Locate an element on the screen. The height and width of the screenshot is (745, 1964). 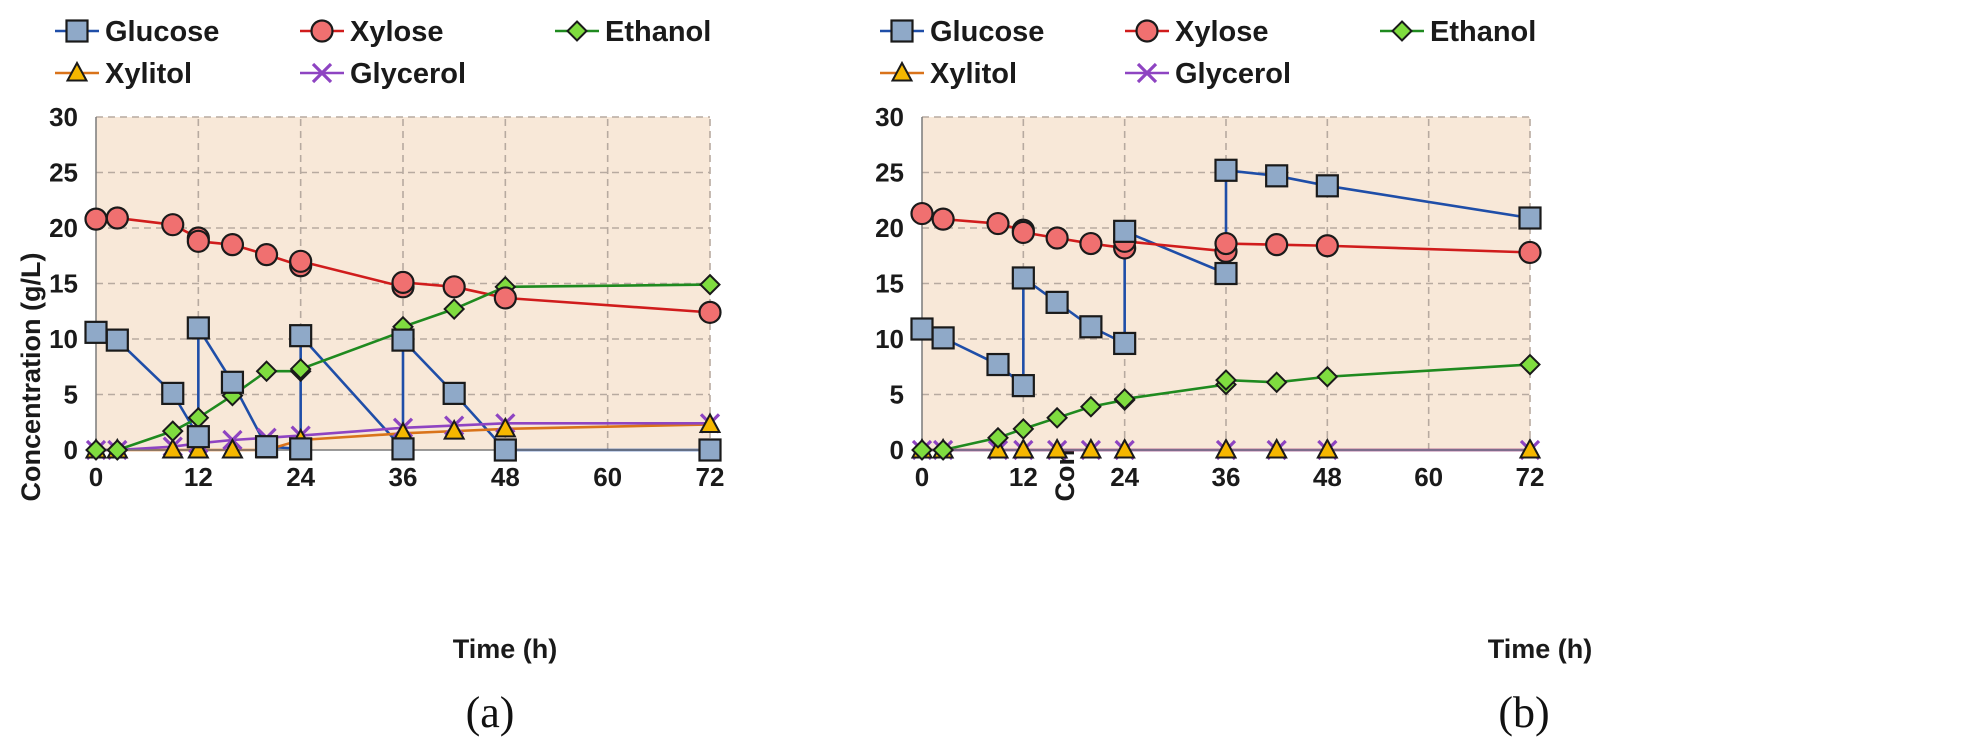
x-tick-label-a-1: 12 is located at coordinates (198, 477).